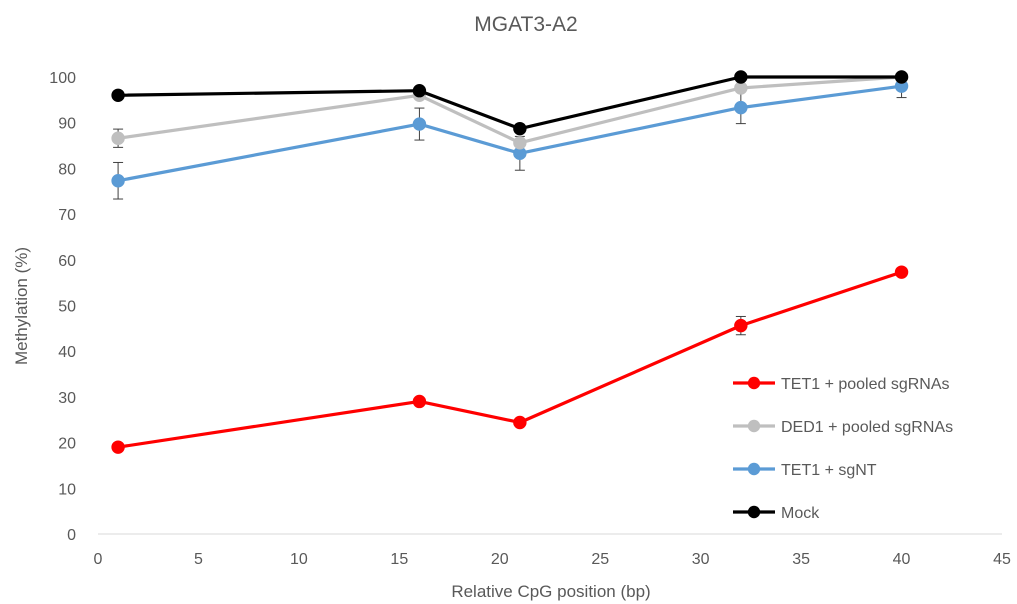 The height and width of the screenshot is (604, 1017). I want to click on x-tick-label: 40, so click(902, 559).